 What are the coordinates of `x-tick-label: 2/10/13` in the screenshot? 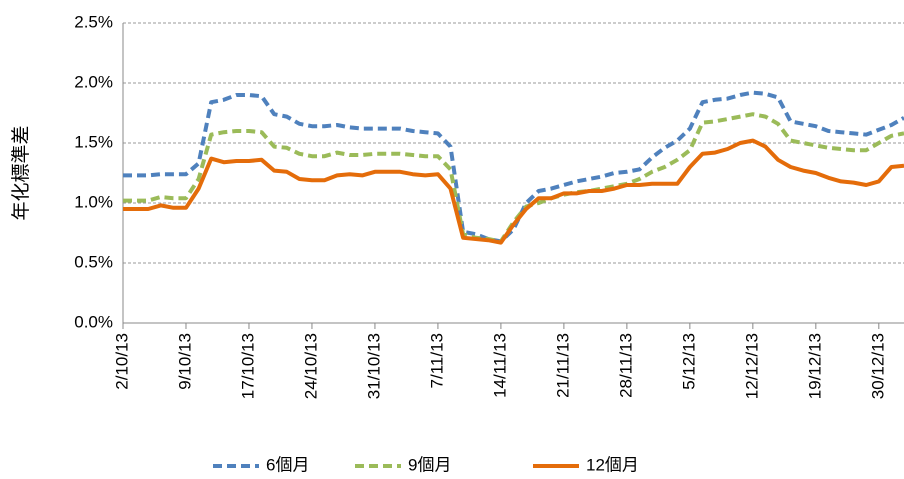 It's located at (121, 361).